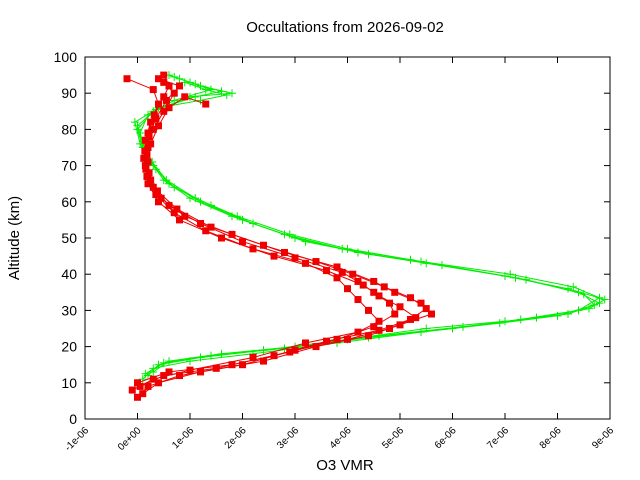 This screenshot has width=640, height=480. What do you see at coordinates (446, 438) in the screenshot?
I see `x-tick-label: 6e-06` at bounding box center [446, 438].